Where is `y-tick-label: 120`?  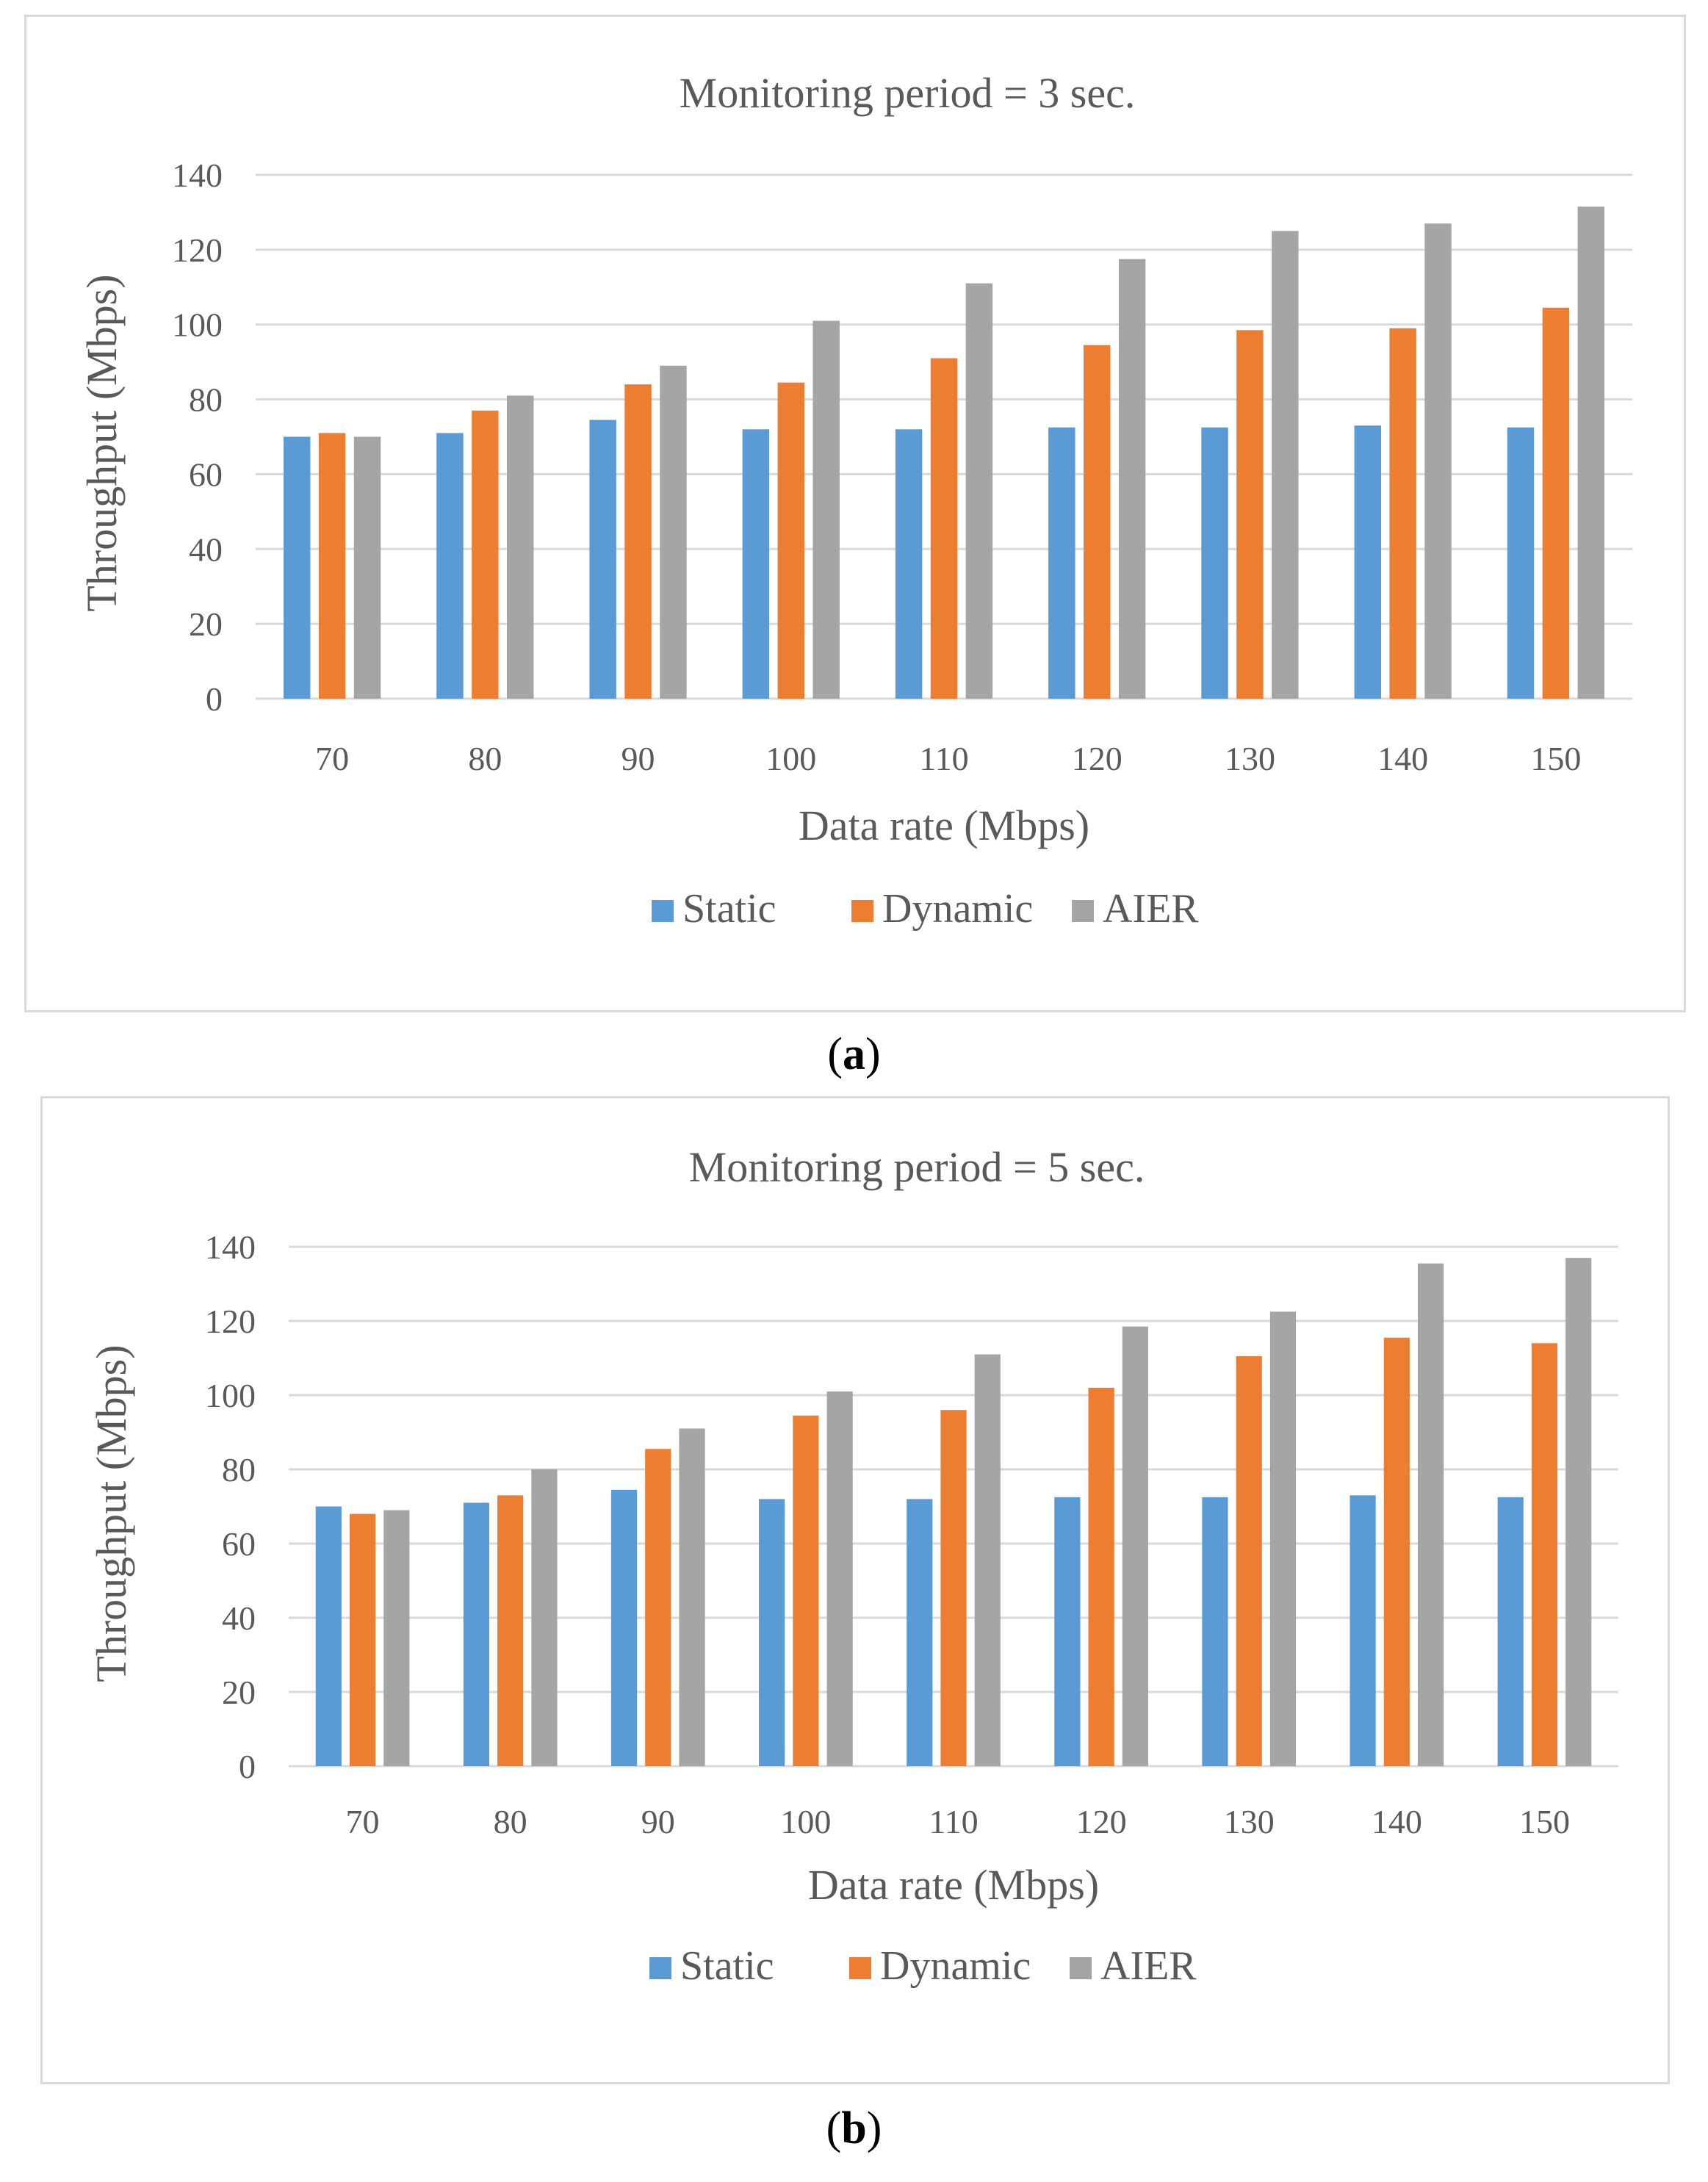 y-tick-label: 120 is located at coordinates (198, 250).